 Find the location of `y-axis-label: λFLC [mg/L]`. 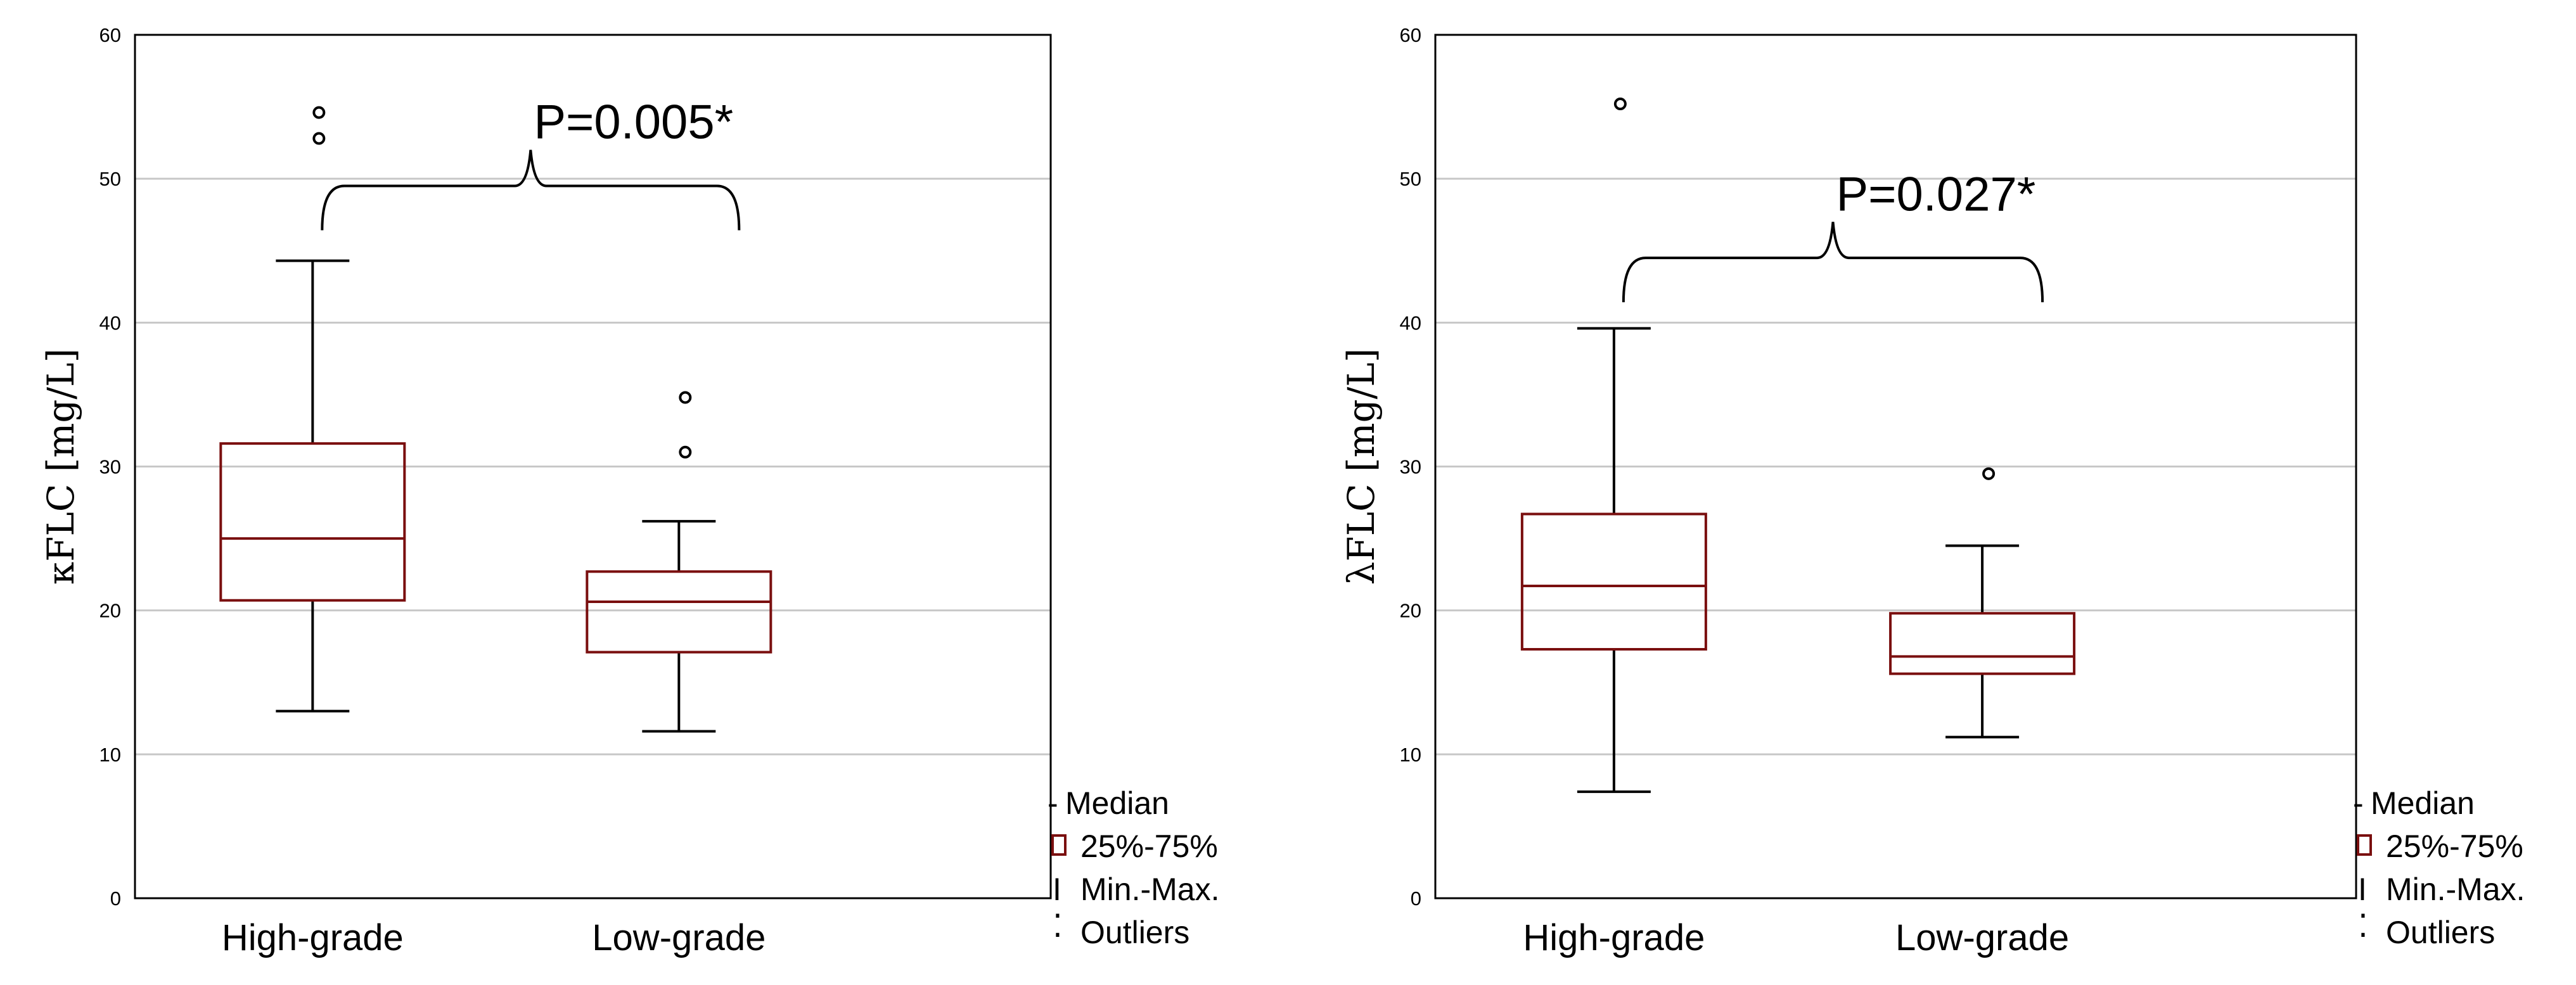

y-axis-label: λFLC [mg/L] is located at coordinates (1361, 466).